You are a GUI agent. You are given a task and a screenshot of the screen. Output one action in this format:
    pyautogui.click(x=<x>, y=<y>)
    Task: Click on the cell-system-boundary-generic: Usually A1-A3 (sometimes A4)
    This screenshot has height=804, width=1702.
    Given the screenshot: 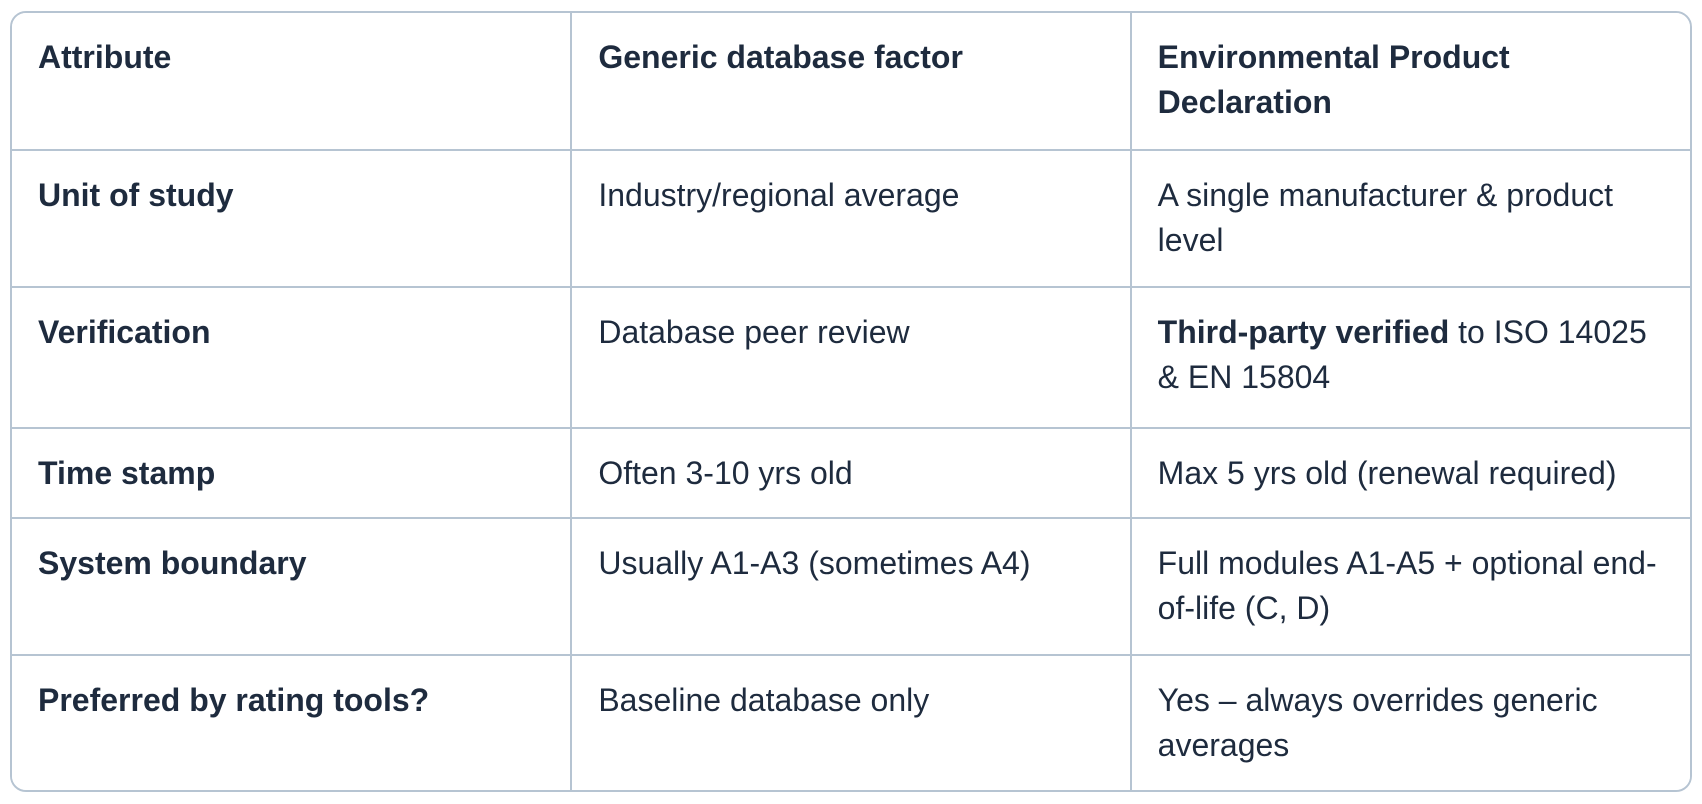 What is the action you would take?
    pyautogui.click(x=851, y=586)
    